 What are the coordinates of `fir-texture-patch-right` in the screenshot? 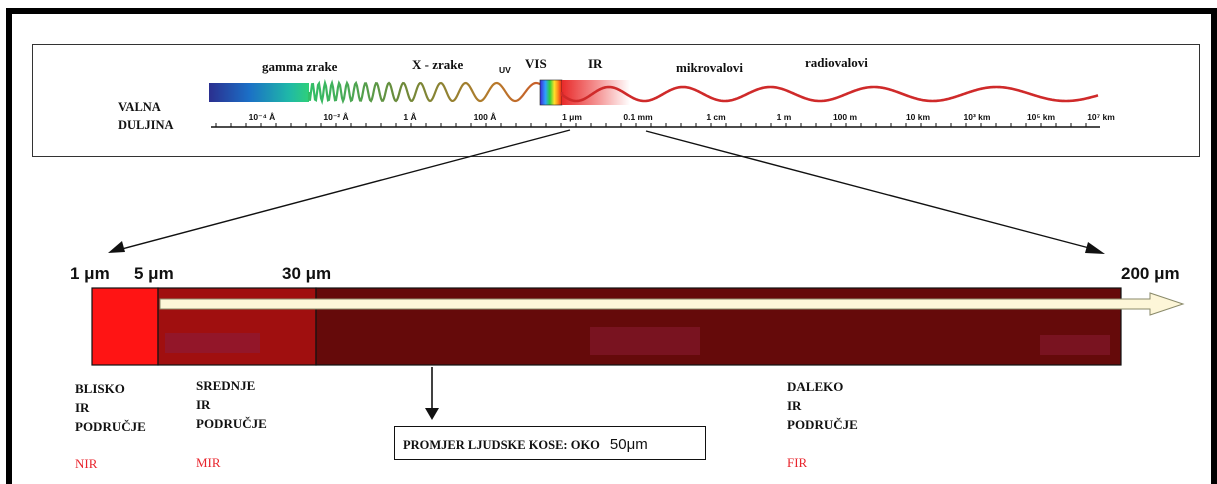 It's located at (1075, 345).